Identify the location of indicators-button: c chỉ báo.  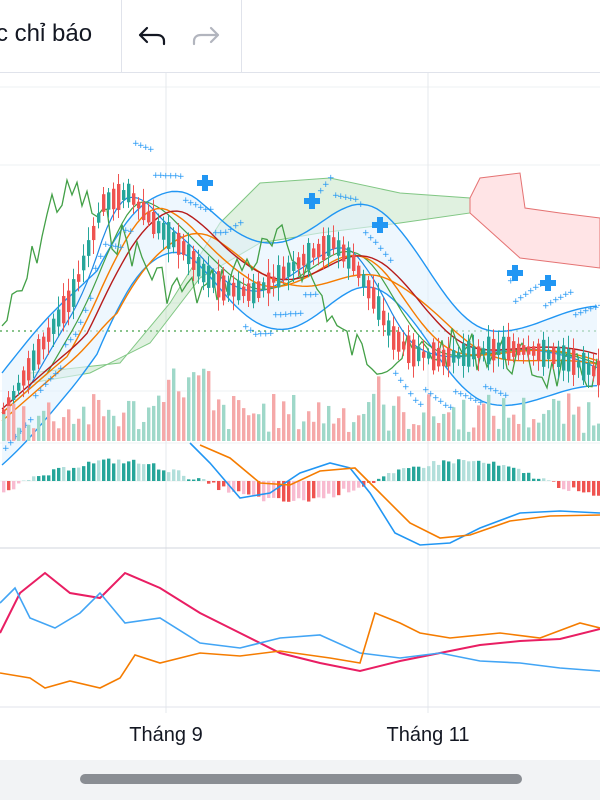
(46, 33).